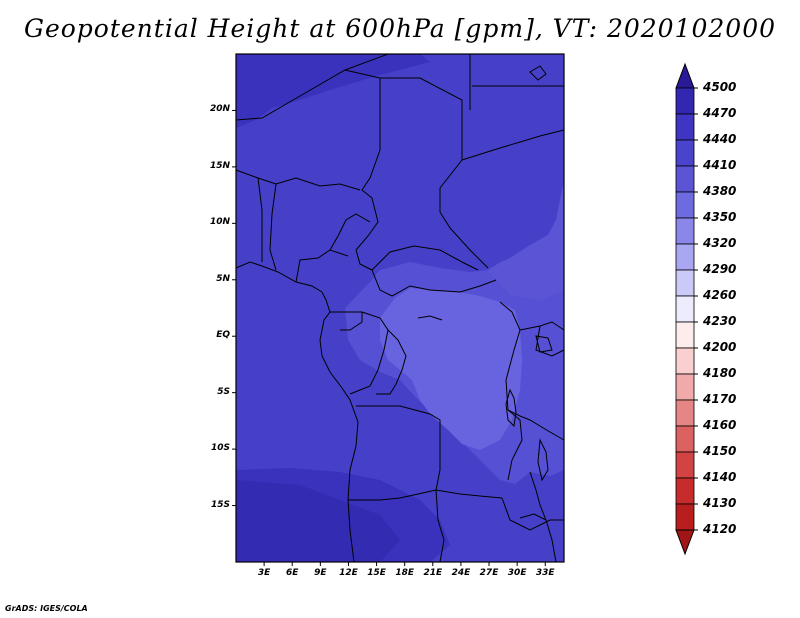 The width and height of the screenshot is (800, 618). Describe the element at coordinates (220, 504) in the screenshot. I see `y-tick-label: 15S` at that location.